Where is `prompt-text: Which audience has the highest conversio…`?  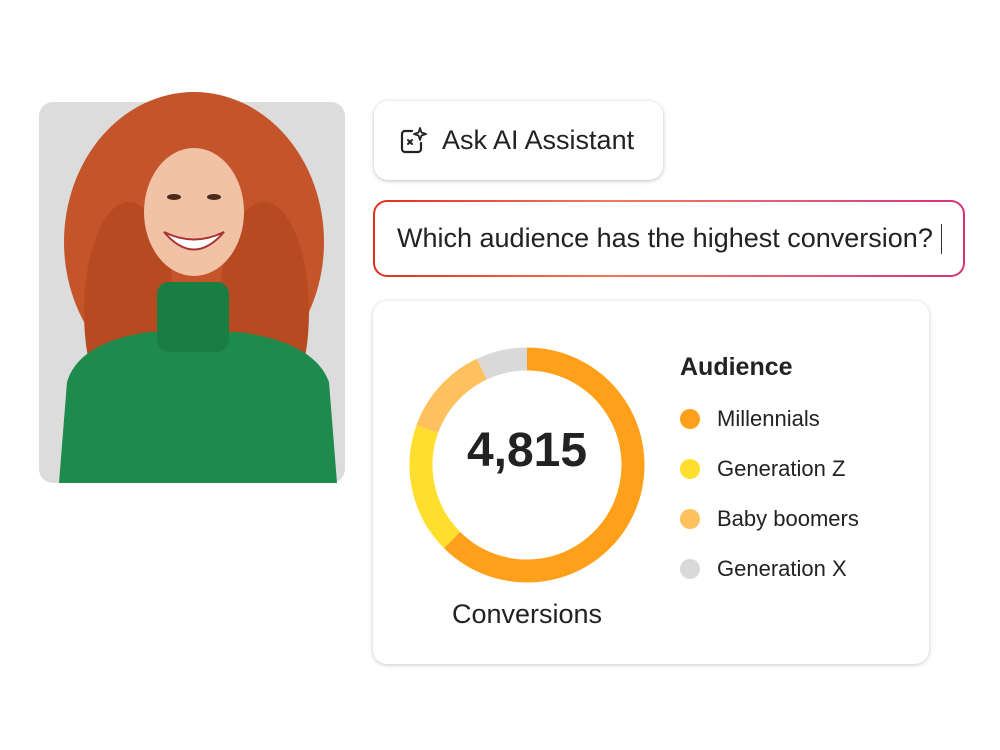 prompt-text: Which audience has the highest conversio… is located at coordinates (665, 238).